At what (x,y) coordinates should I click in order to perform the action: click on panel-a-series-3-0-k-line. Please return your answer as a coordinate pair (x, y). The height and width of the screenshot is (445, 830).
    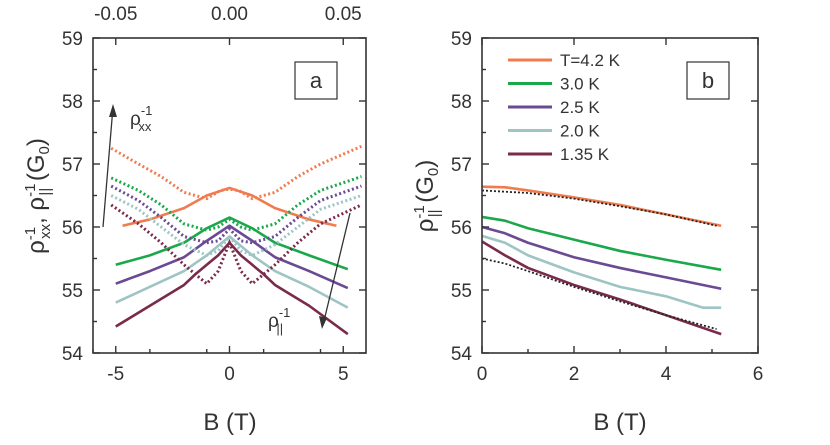
    Looking at the image, I should click on (232, 243).